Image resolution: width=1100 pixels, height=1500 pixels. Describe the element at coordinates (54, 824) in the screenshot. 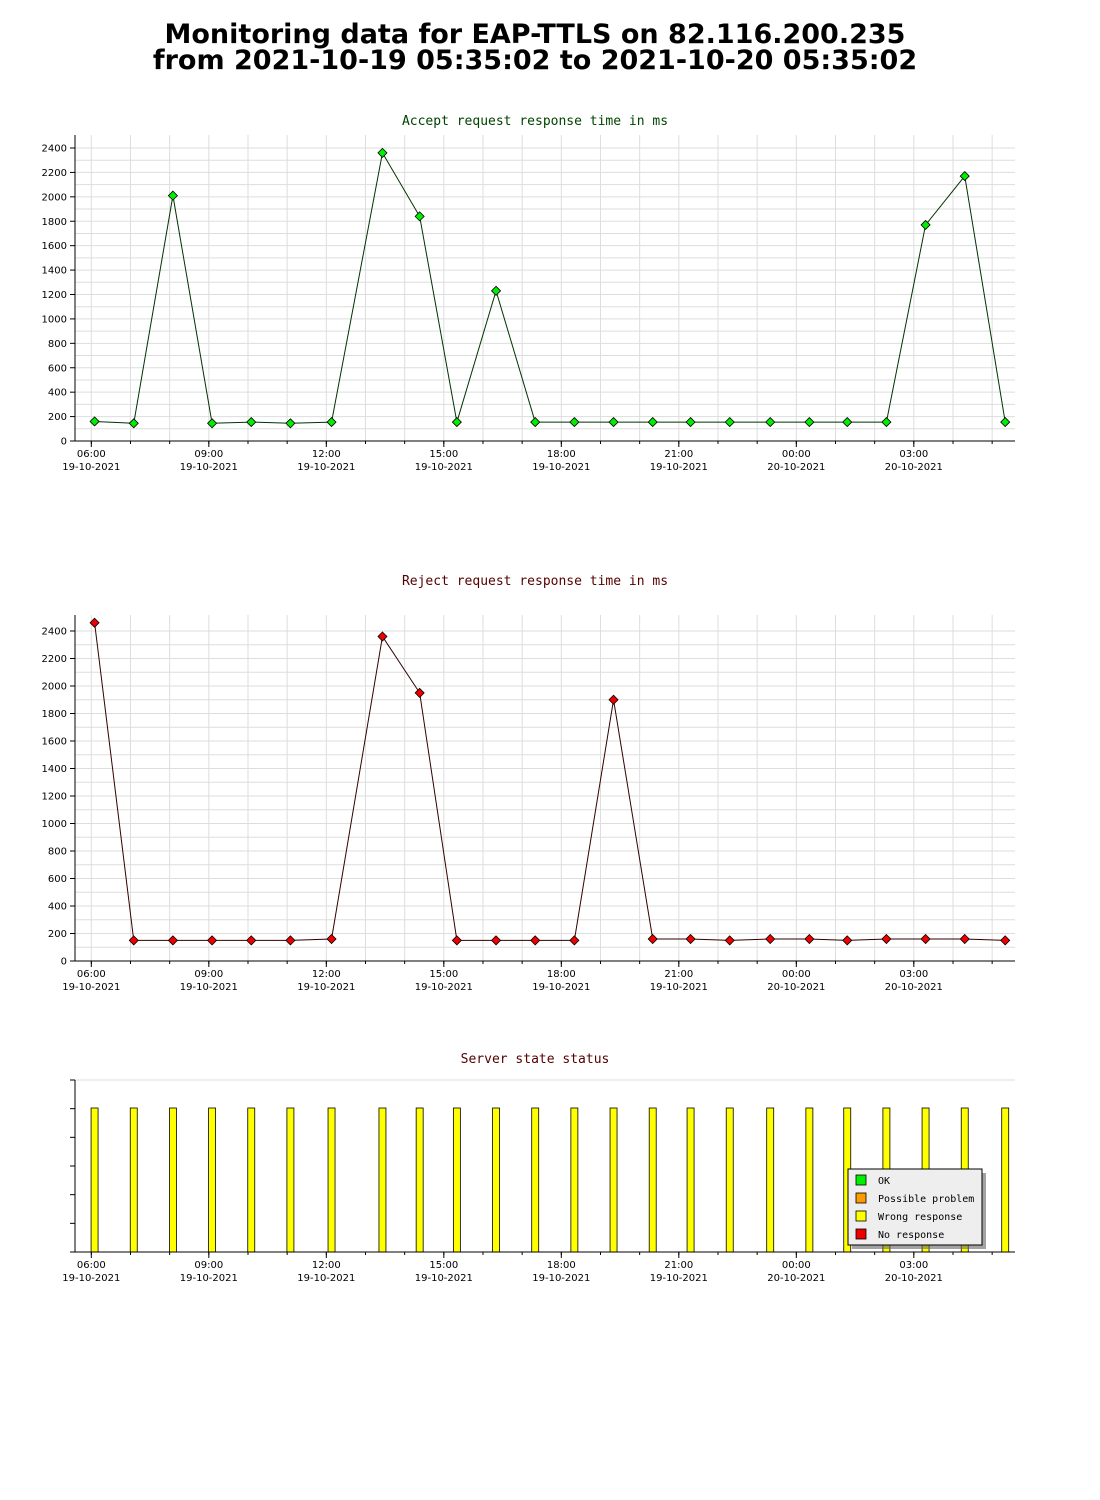

I see `y-tick-label: 1000` at that location.